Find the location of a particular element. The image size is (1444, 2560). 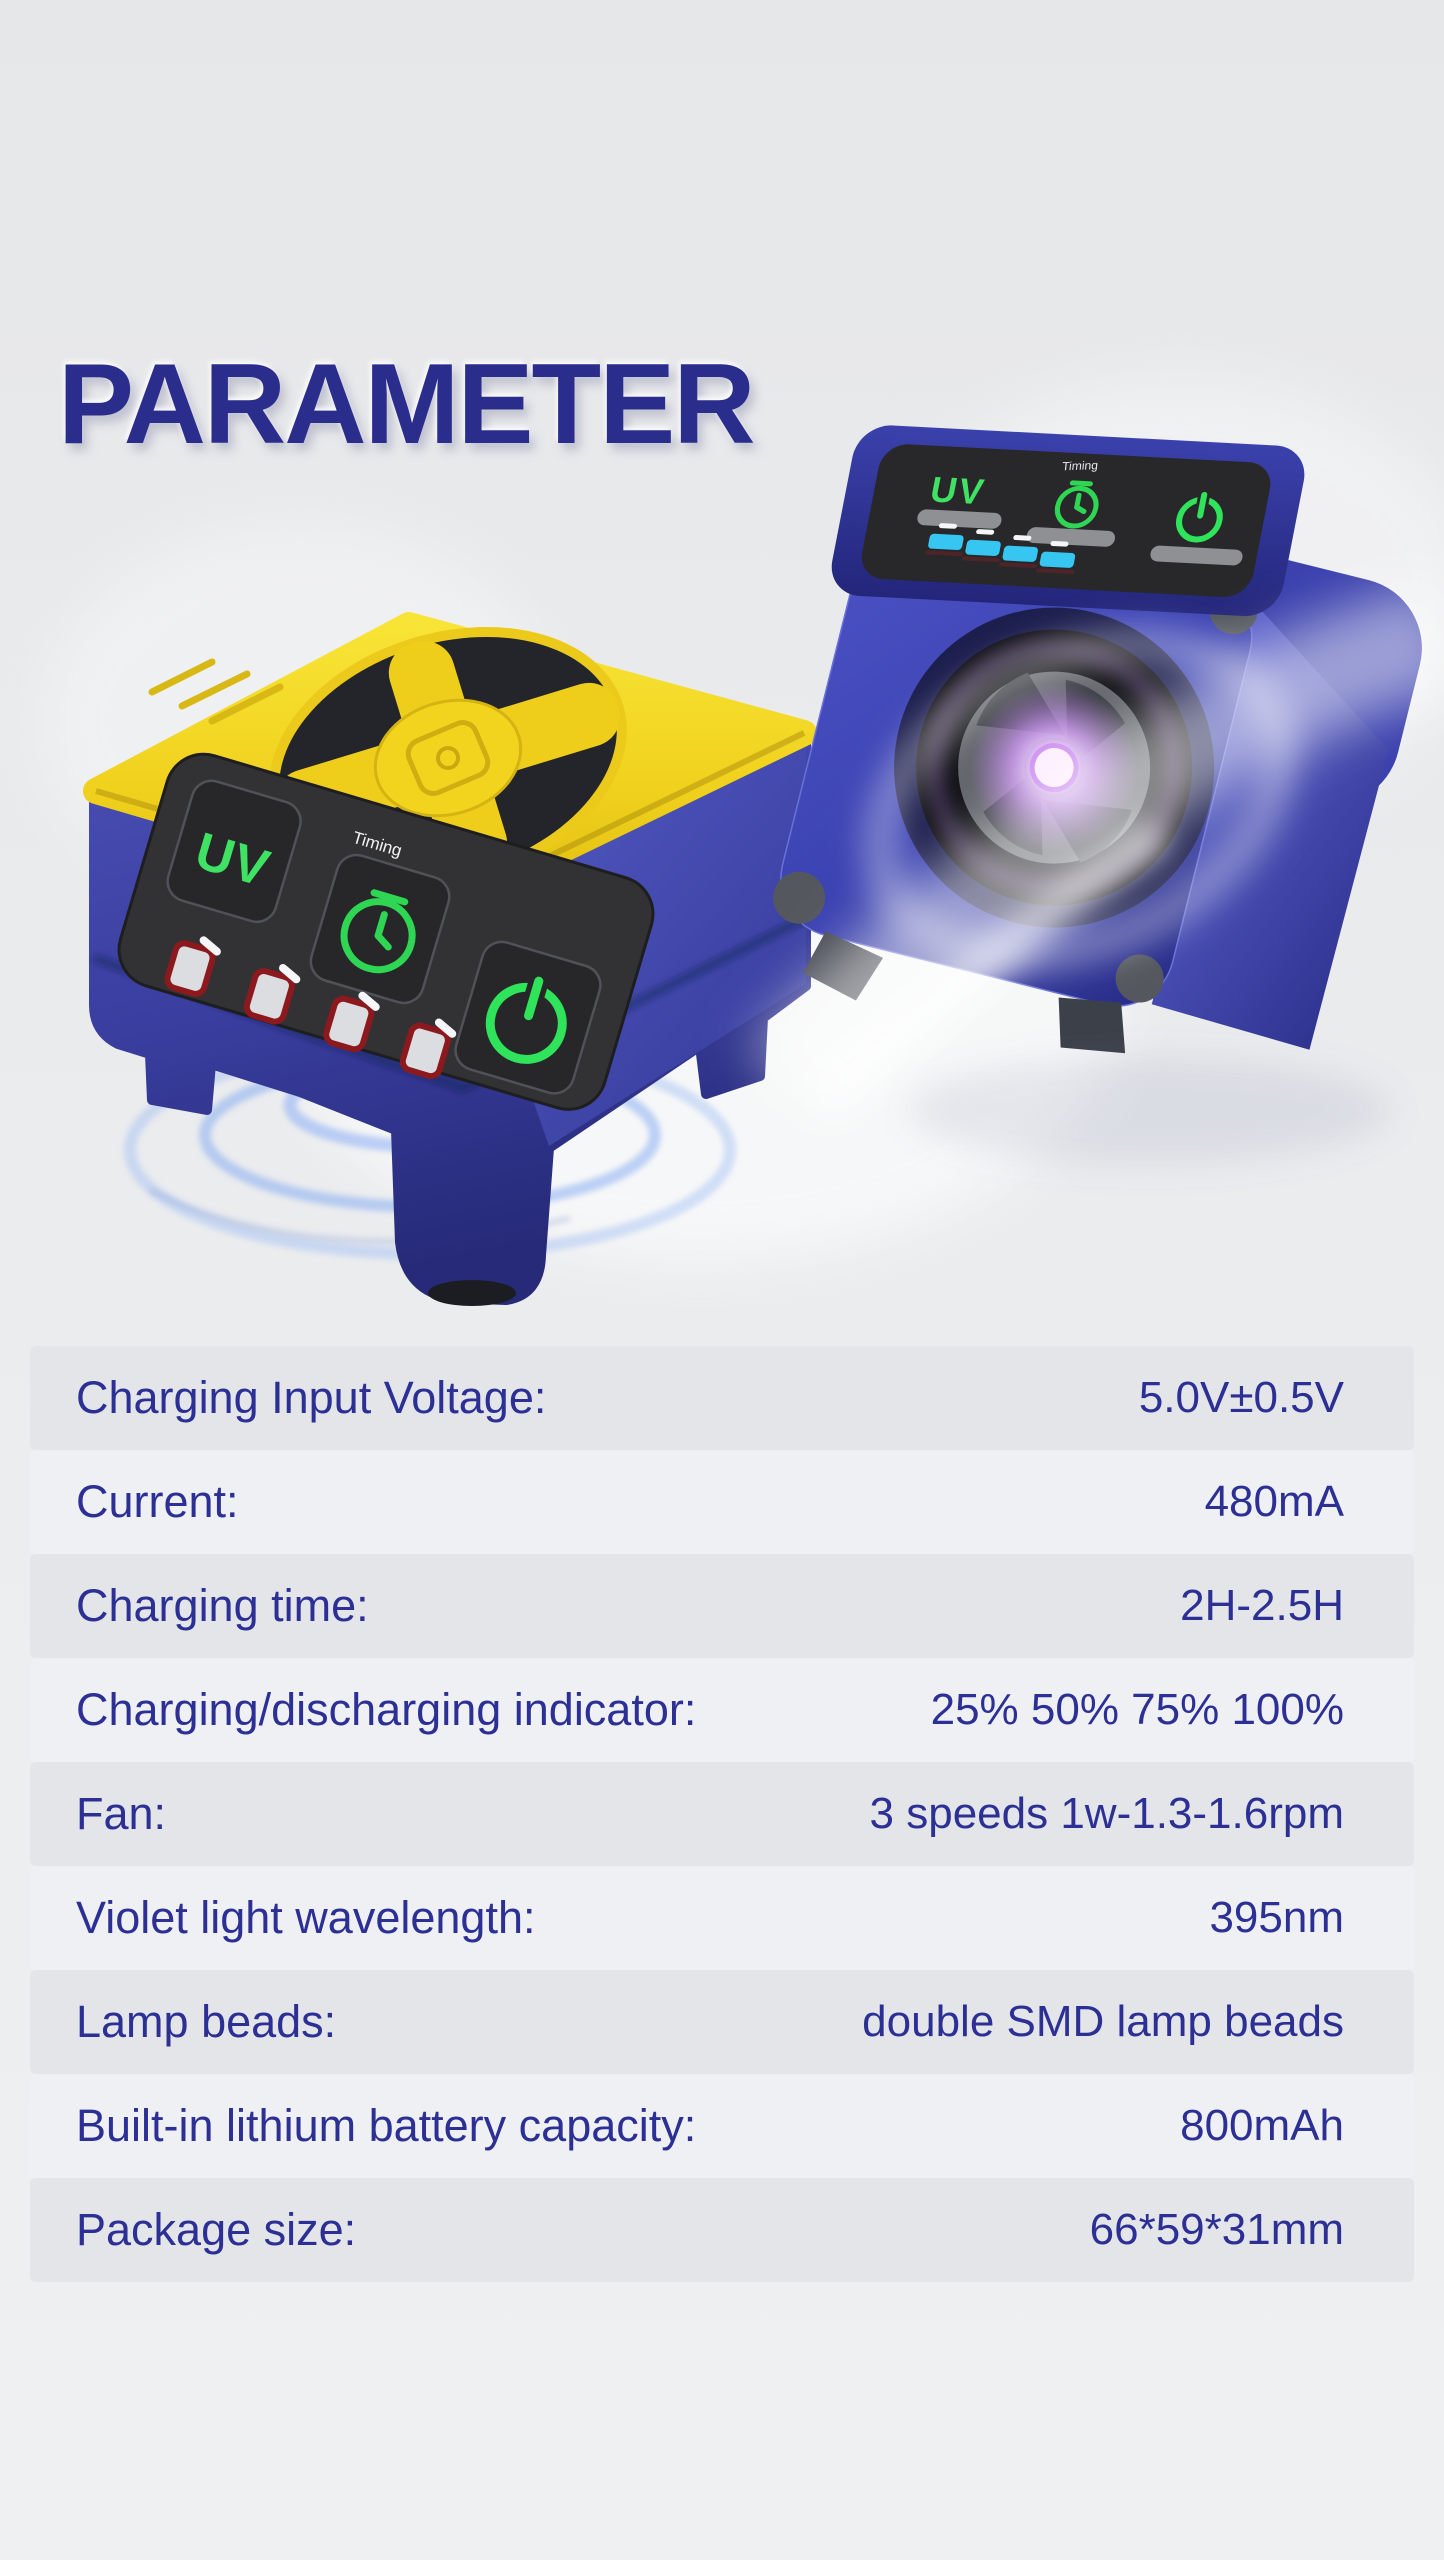

spec-label: Charging Input Voltage: is located at coordinates (311, 1397).